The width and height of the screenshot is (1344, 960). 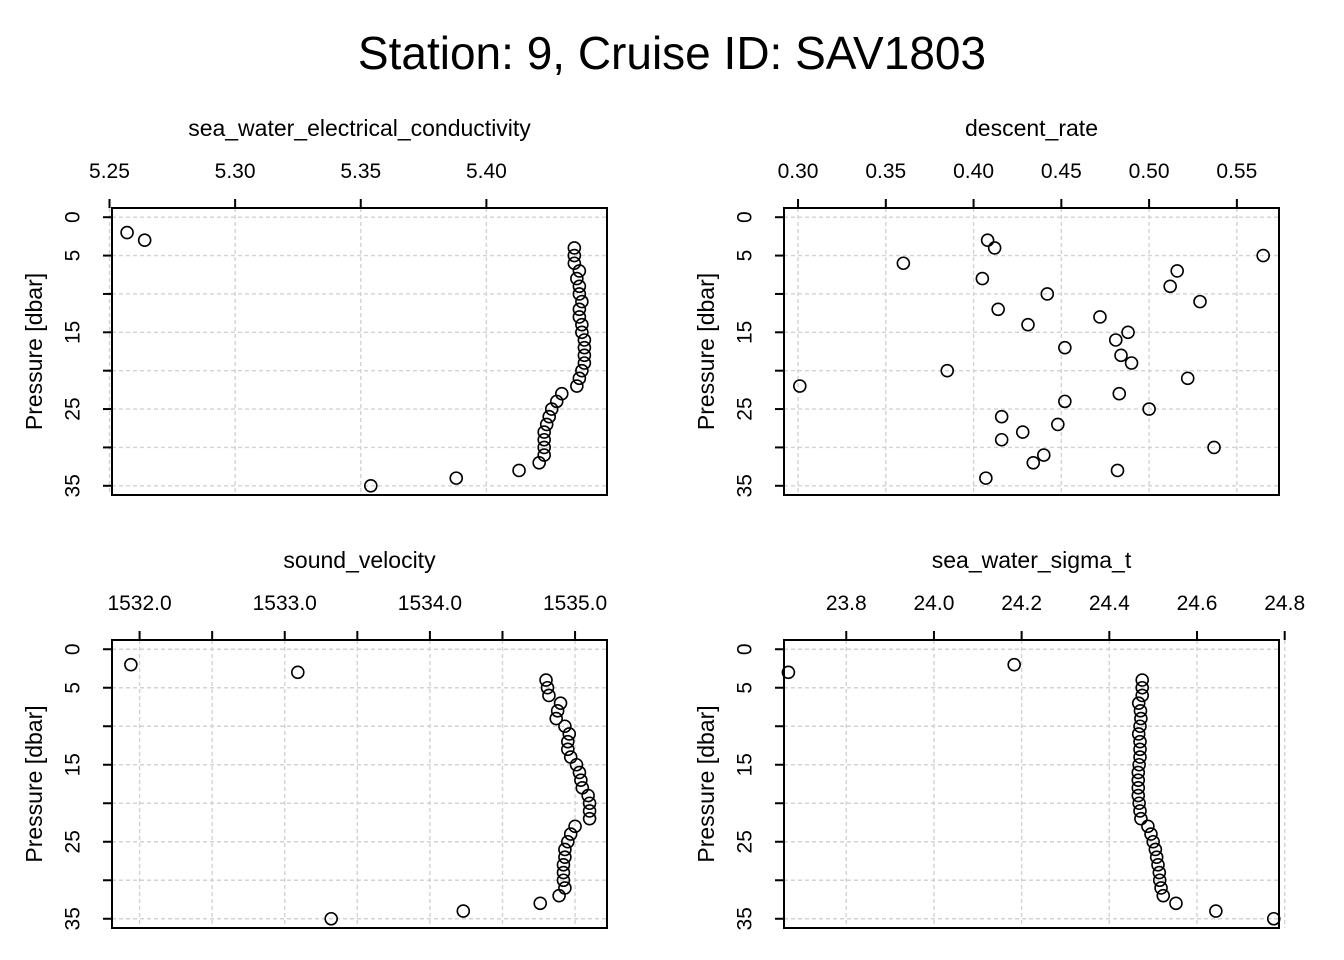 I want to click on x-tick-label: 0.50, so click(x=1149, y=171).